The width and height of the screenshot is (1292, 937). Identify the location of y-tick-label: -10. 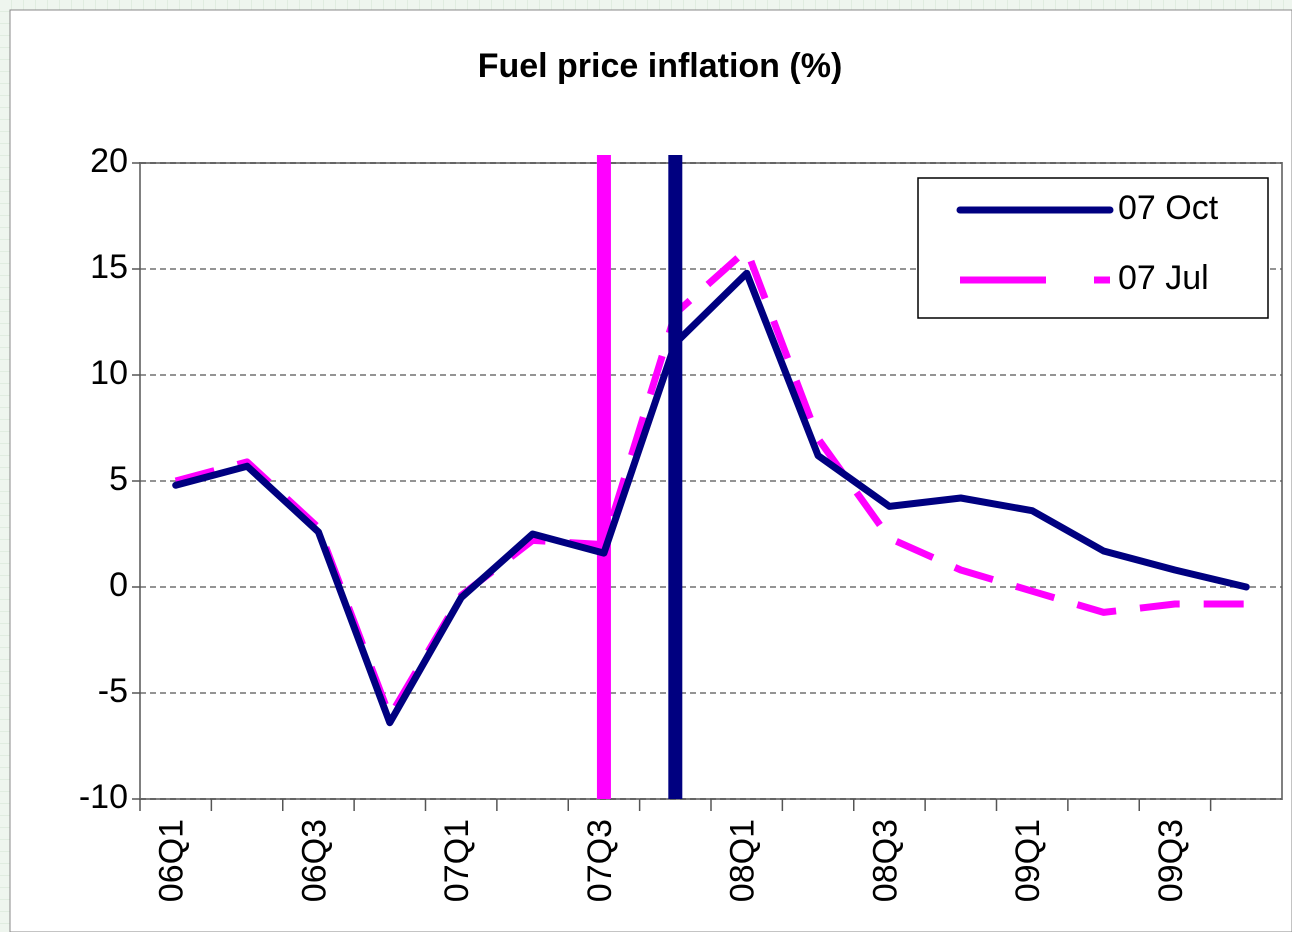
(103, 797).